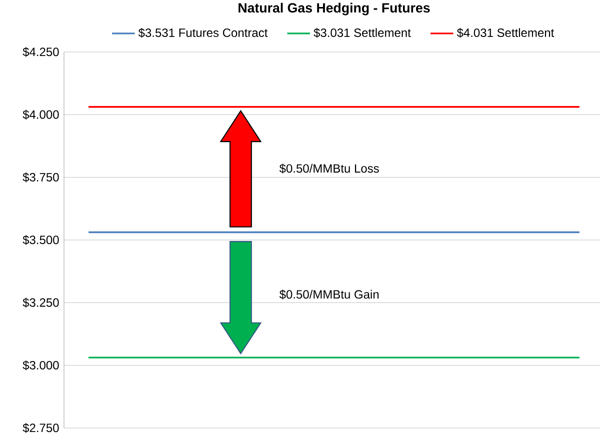 The image size is (600, 436). I want to click on annotation: $0.50/MMBtu Gain, so click(329, 295).